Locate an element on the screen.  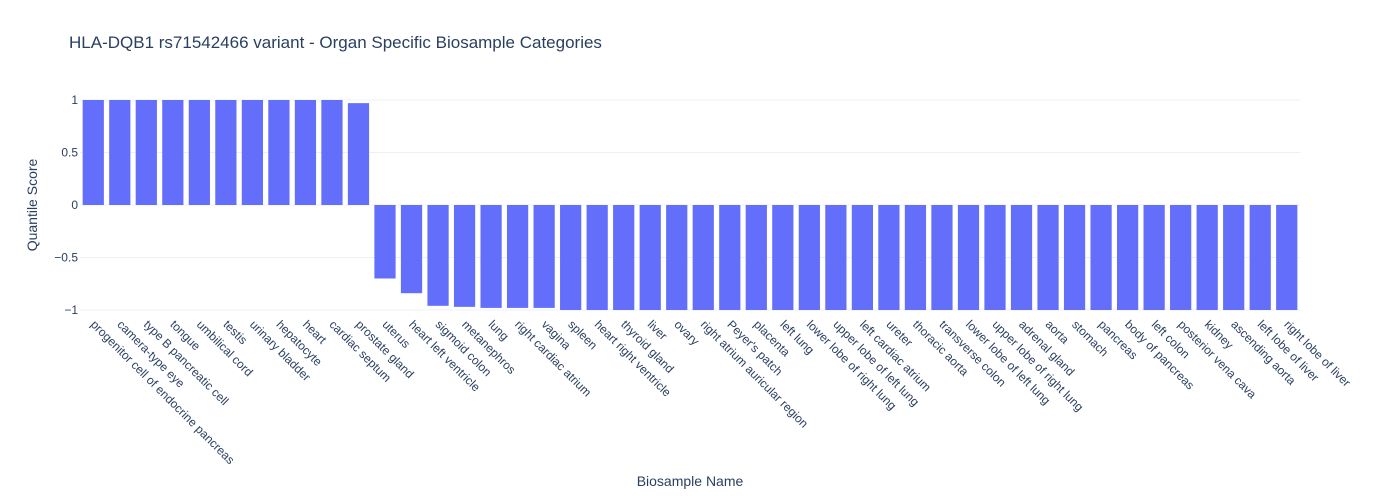
bar: urinary bladder: 1 is located at coordinates (252, 152).